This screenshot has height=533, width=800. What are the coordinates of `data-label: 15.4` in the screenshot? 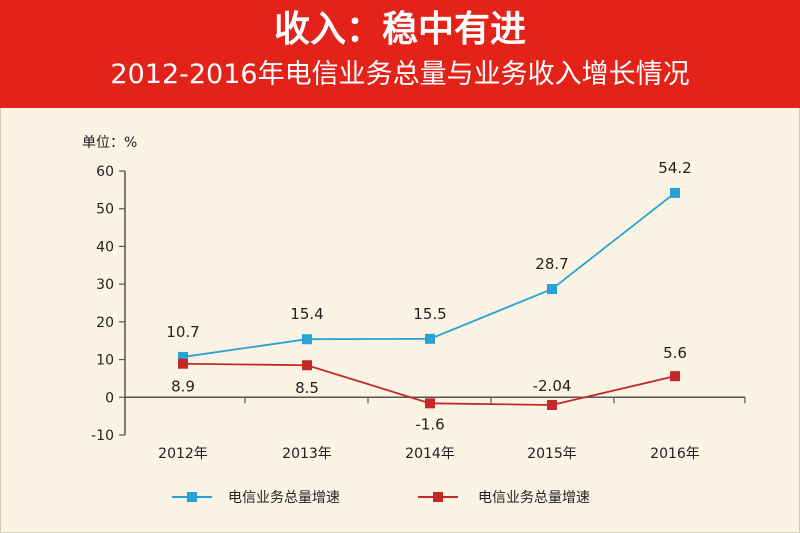 It's located at (306, 314).